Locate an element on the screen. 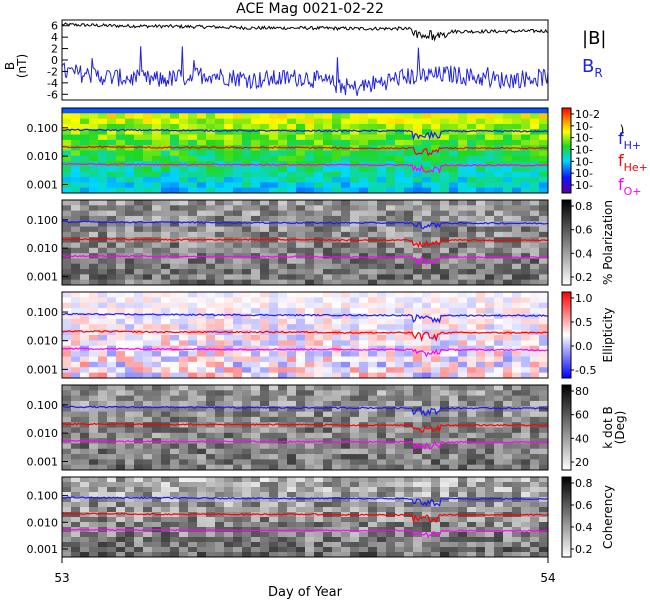 This screenshot has height=600, width=650. colorbar-tick-label: 0.4 is located at coordinates (584, 253).